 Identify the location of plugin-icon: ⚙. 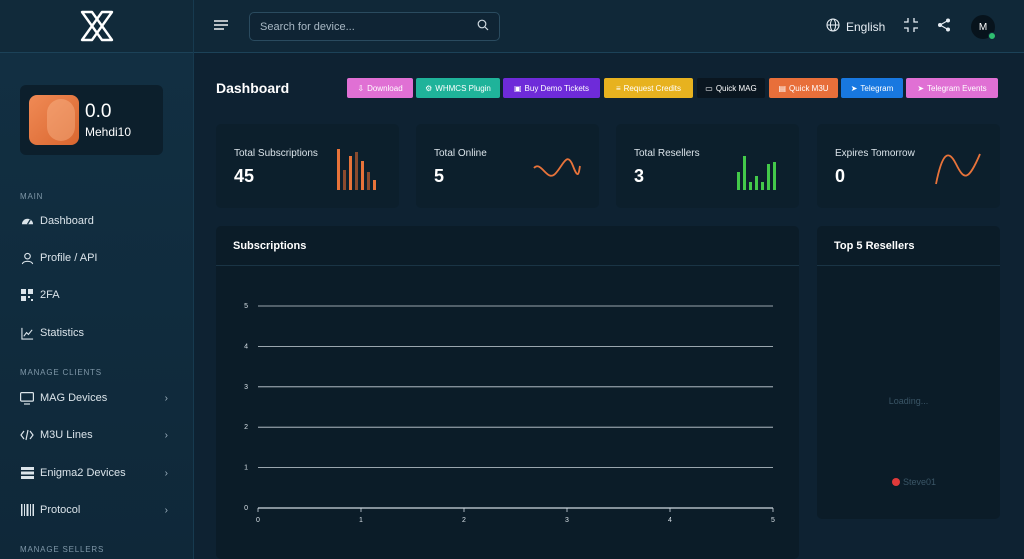
(429, 88).